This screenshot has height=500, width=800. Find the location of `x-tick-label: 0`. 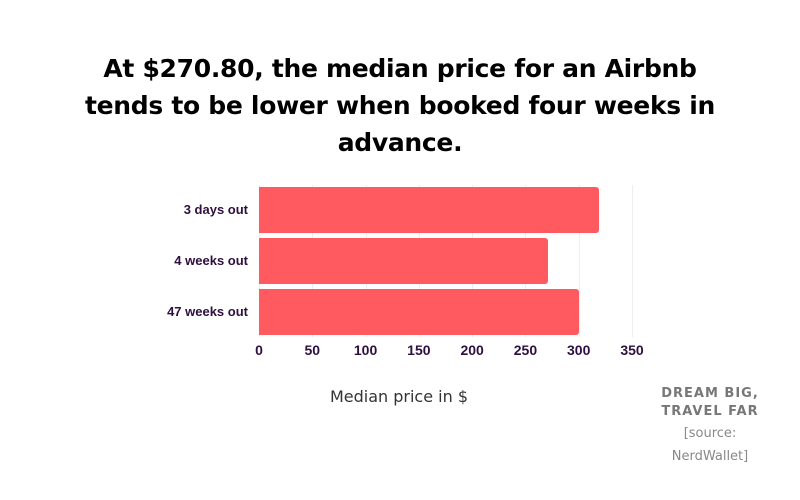

x-tick-label: 0 is located at coordinates (259, 350).